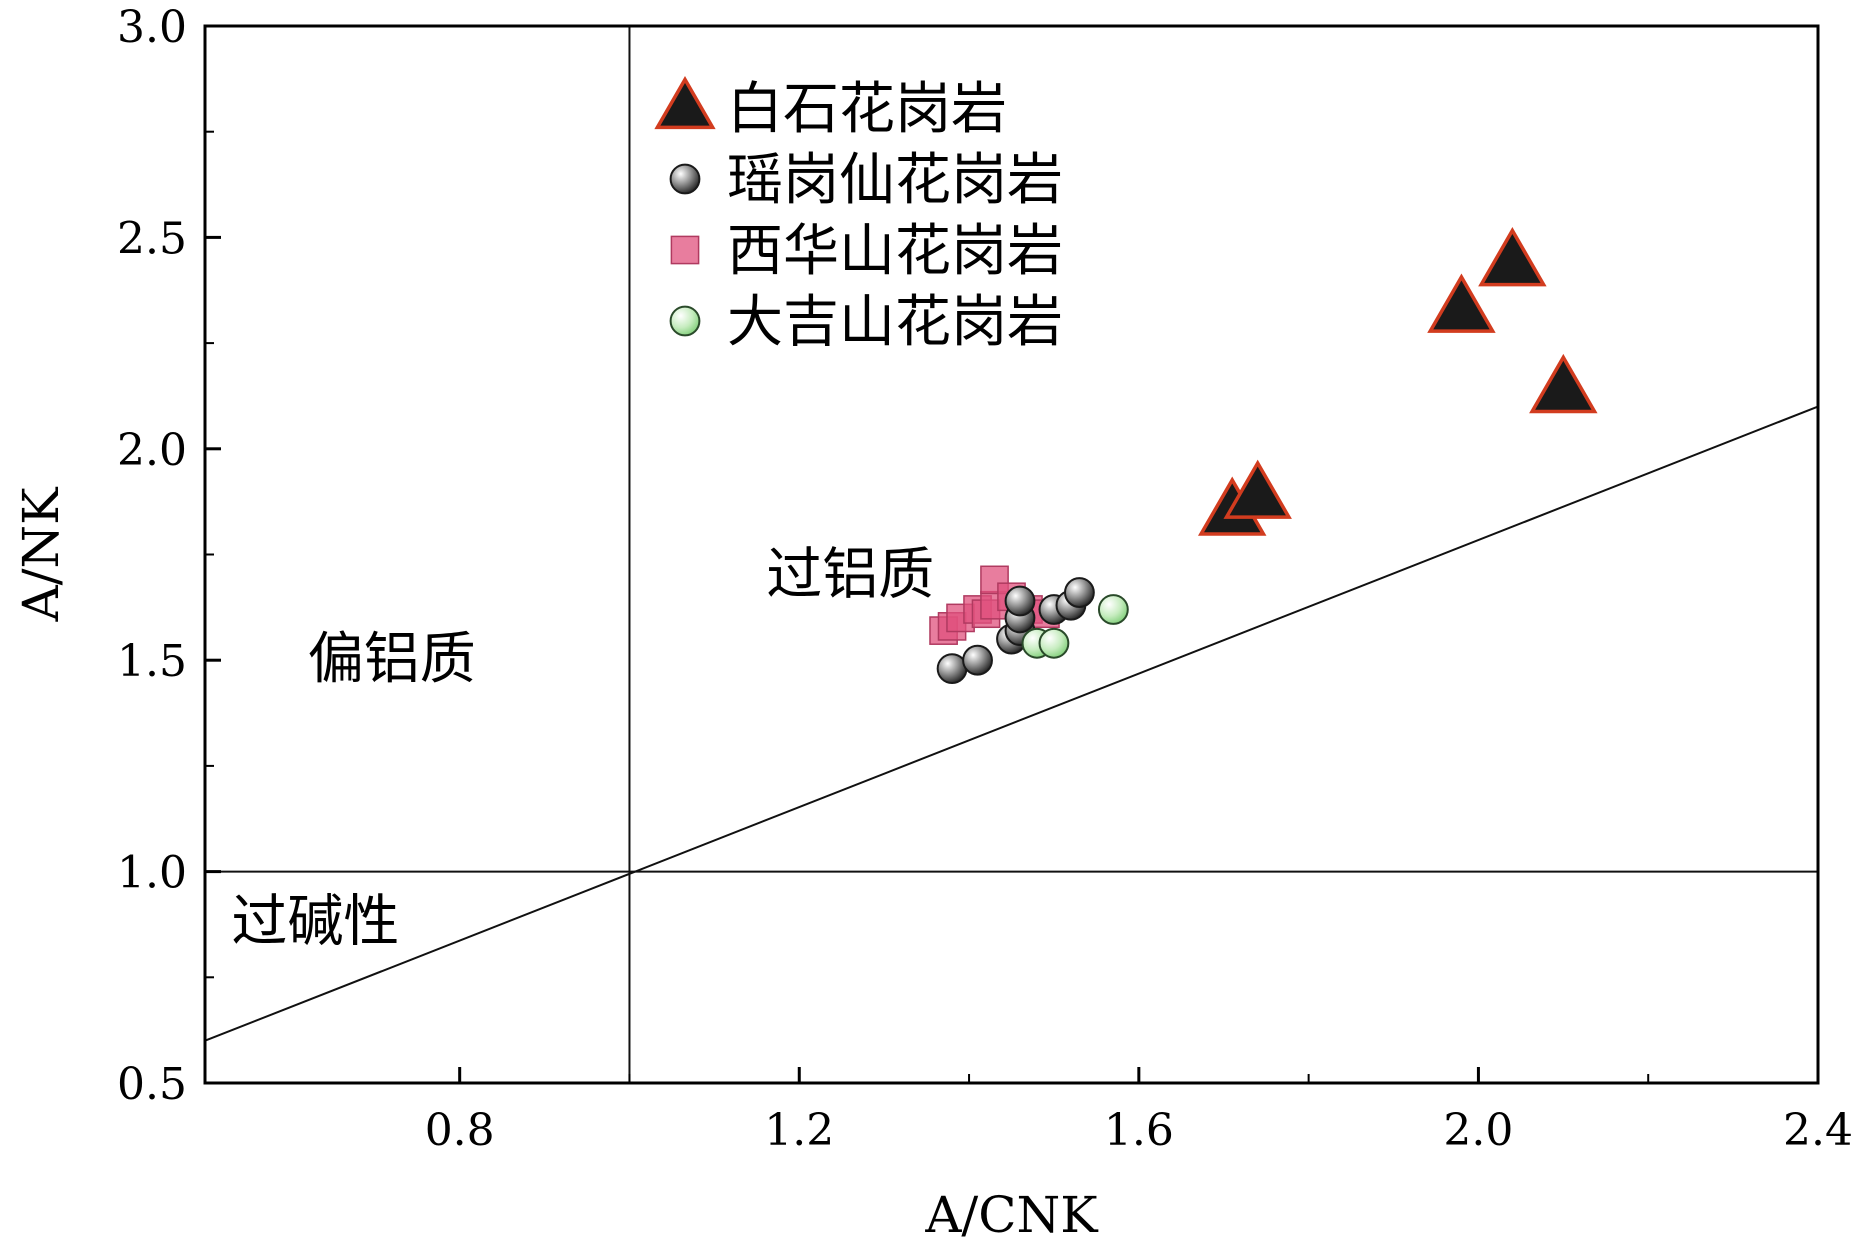 This screenshot has height=1247, width=1866. Describe the element at coordinates (1139, 1130) in the screenshot. I see `x-tick-label: 1.6` at that location.